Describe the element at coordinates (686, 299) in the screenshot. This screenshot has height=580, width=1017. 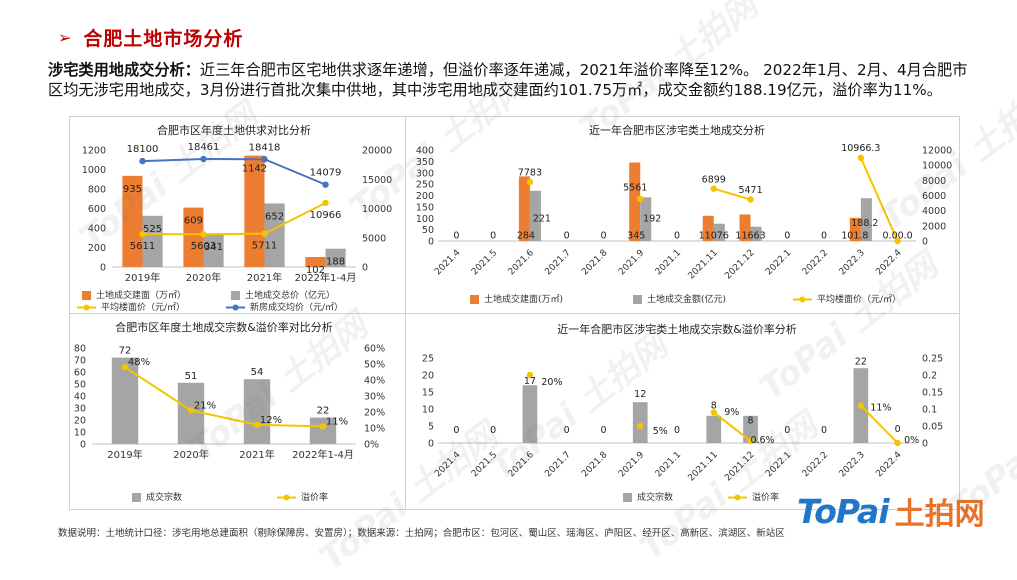
I see `legend-label: 土地成交金额(亿元)` at that location.